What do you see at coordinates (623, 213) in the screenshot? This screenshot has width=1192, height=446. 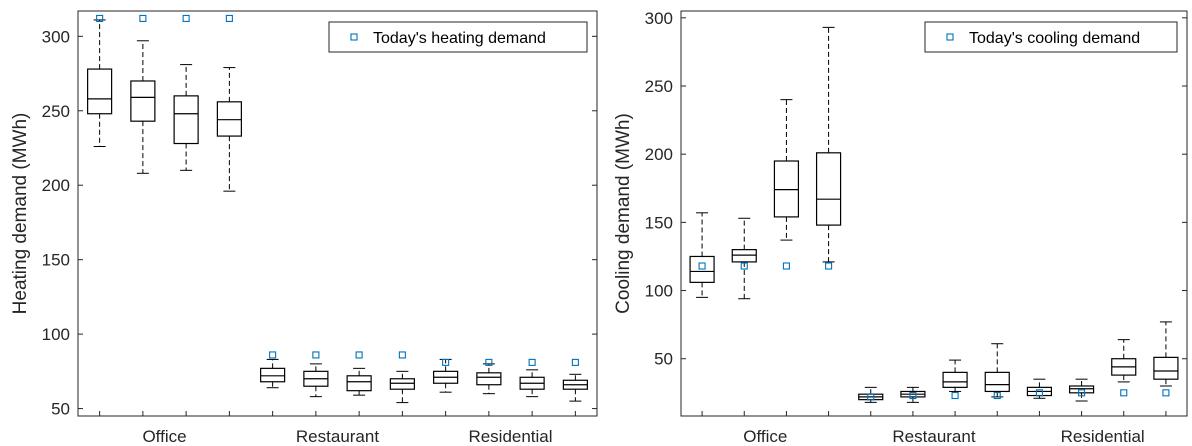 I see `y-axis-label: Cooling demand (MWh)` at bounding box center [623, 213].